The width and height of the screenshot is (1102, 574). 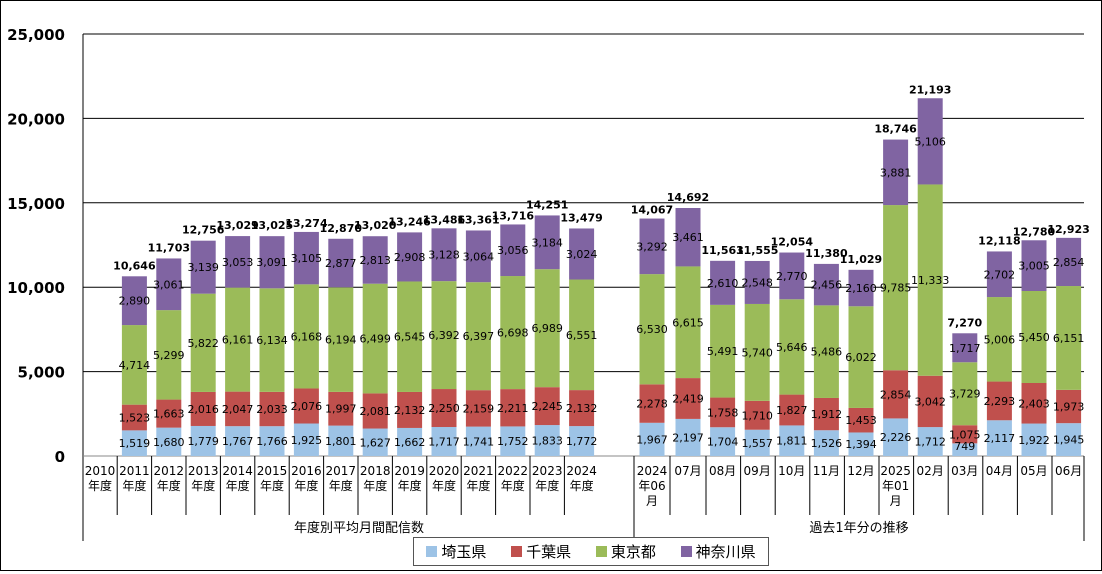 What do you see at coordinates (410, 410) in the screenshot?
I see `data-label: 2,132` at bounding box center [410, 410].